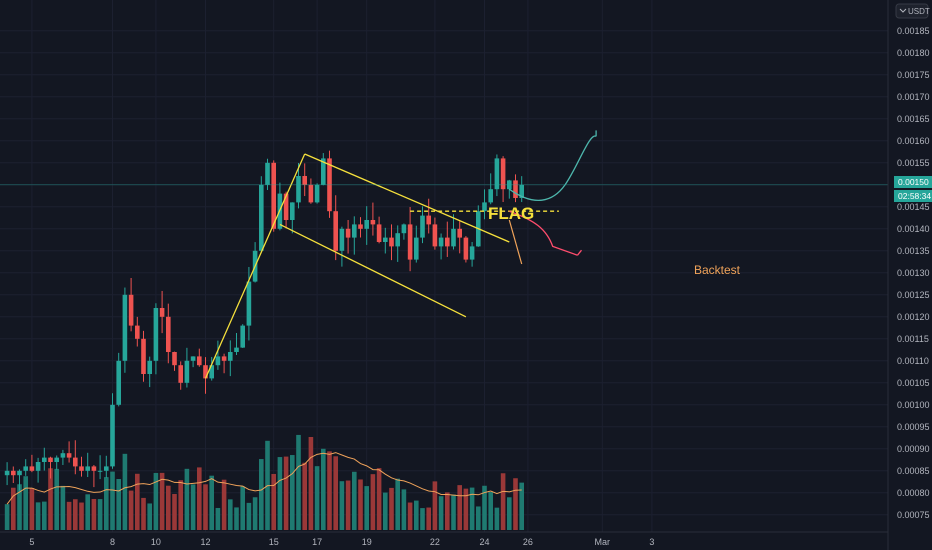 The height and width of the screenshot is (550, 932). Describe the element at coordinates (913, 53) in the screenshot. I see `y-tick-label: 0.00180` at that location.